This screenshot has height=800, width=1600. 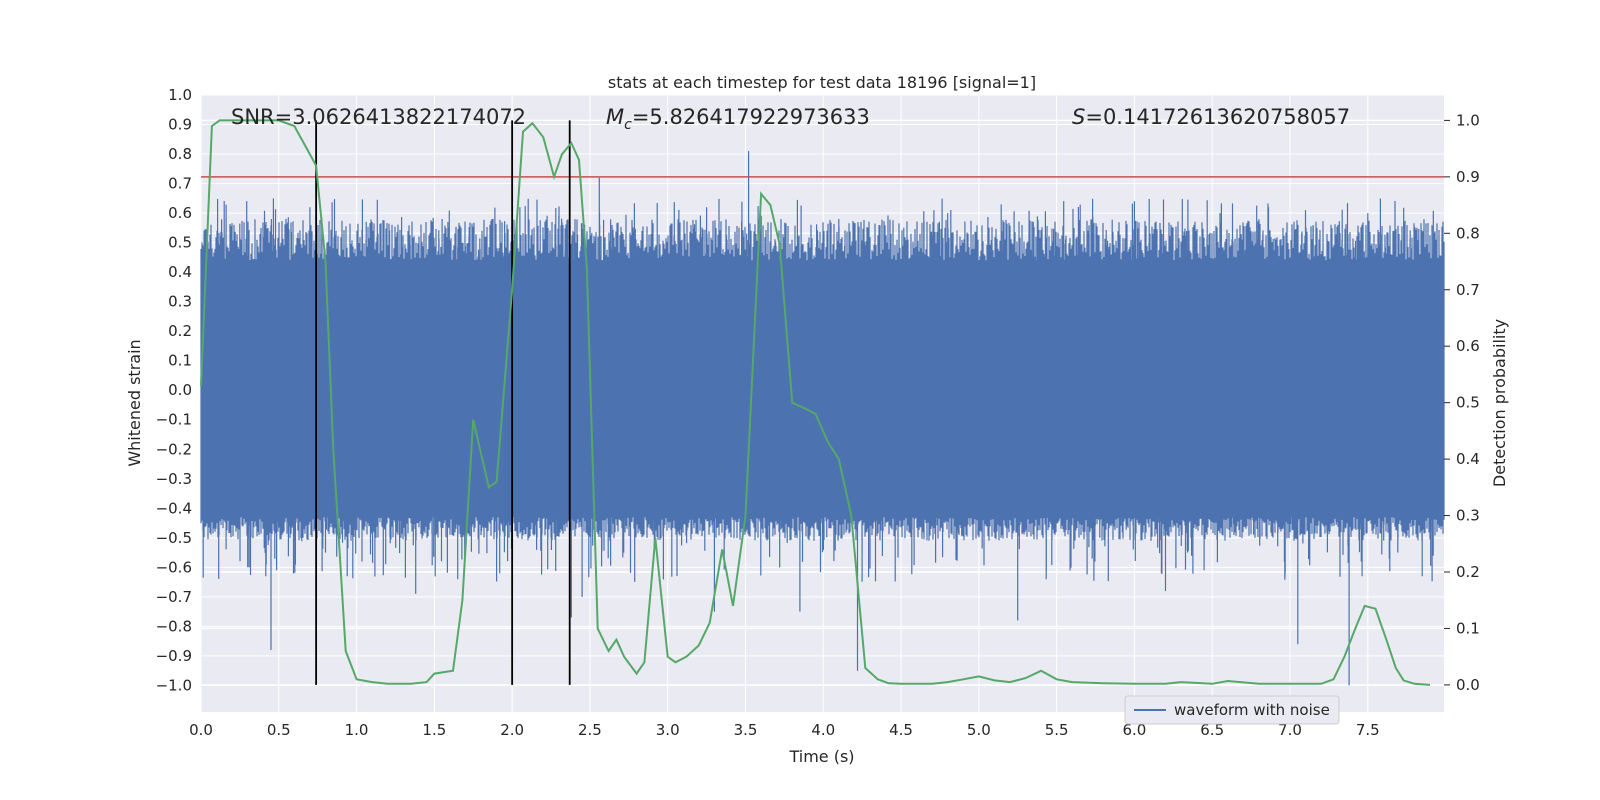 What do you see at coordinates (979, 730) in the screenshot?
I see `x-tick-label: 5.0` at bounding box center [979, 730].